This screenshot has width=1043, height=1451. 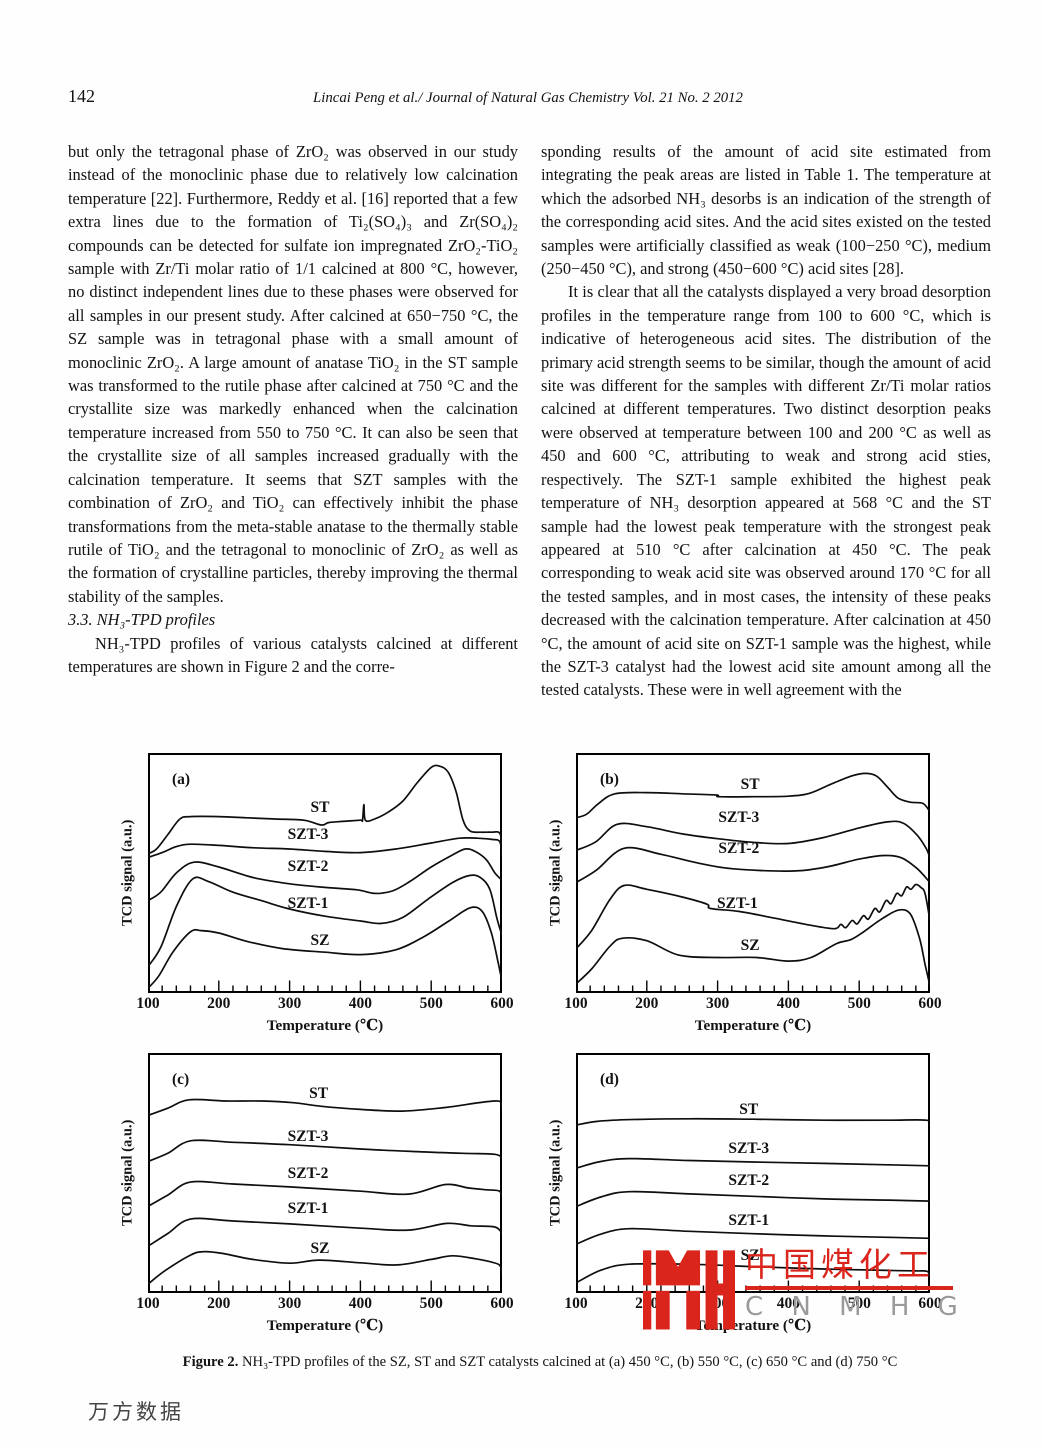 I want to click on wanfang-footer-watermark: 万方数据, so click(x=136, y=1412).